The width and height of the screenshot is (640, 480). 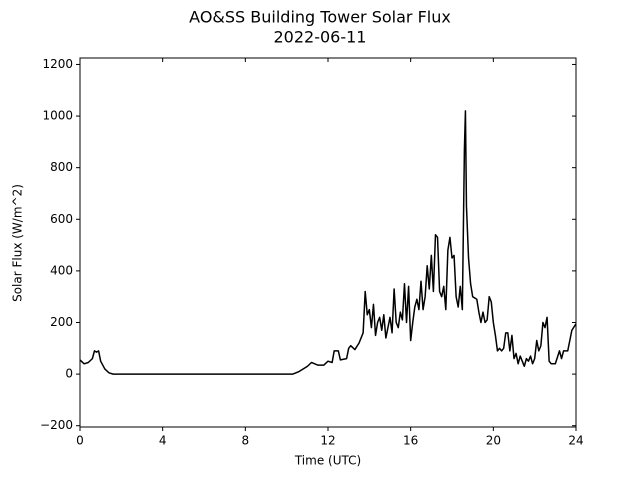 I want to click on x-tick-label: 8, so click(x=246, y=441).